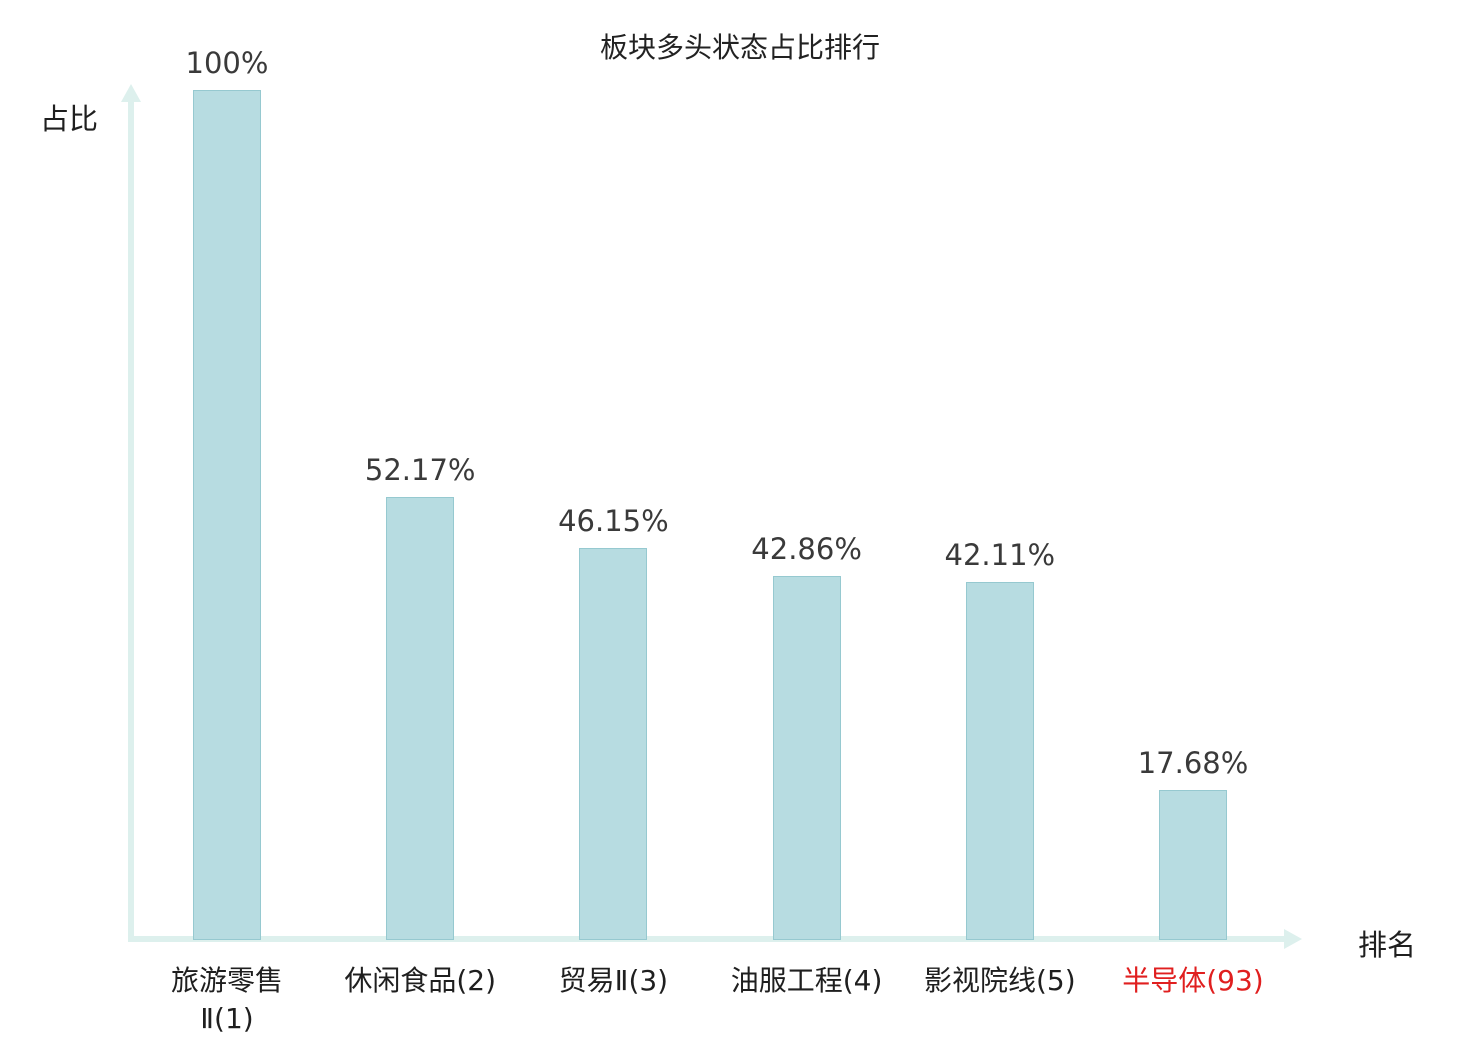  Describe the element at coordinates (1293, 939) in the screenshot. I see `x-axis-arrow-icon` at that location.